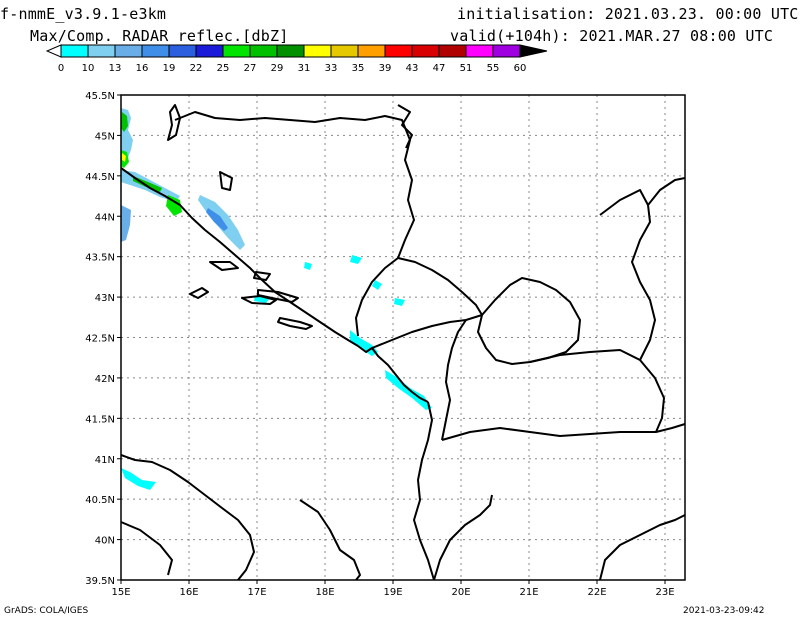 The height and width of the screenshot is (618, 800). Describe the element at coordinates (277, 68) in the screenshot. I see `colorbar-label: 29` at that location.